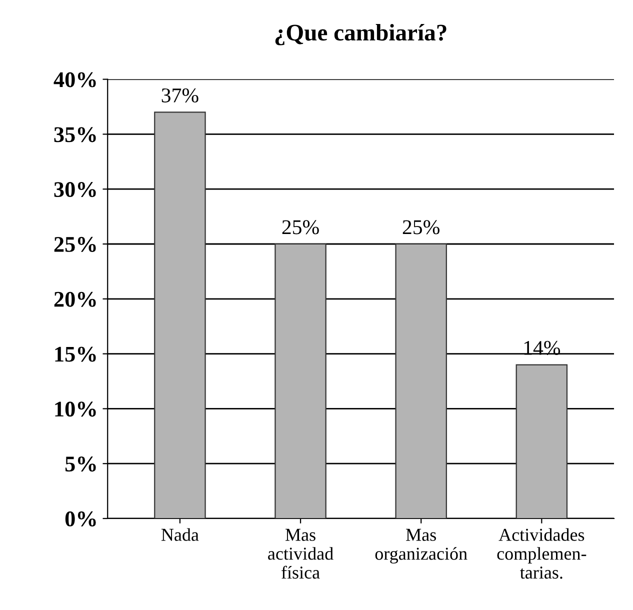 Image resolution: width=633 pixels, height=610 pixels. Describe the element at coordinates (75, 354) in the screenshot. I see `y-tick-label: 15%` at that location.